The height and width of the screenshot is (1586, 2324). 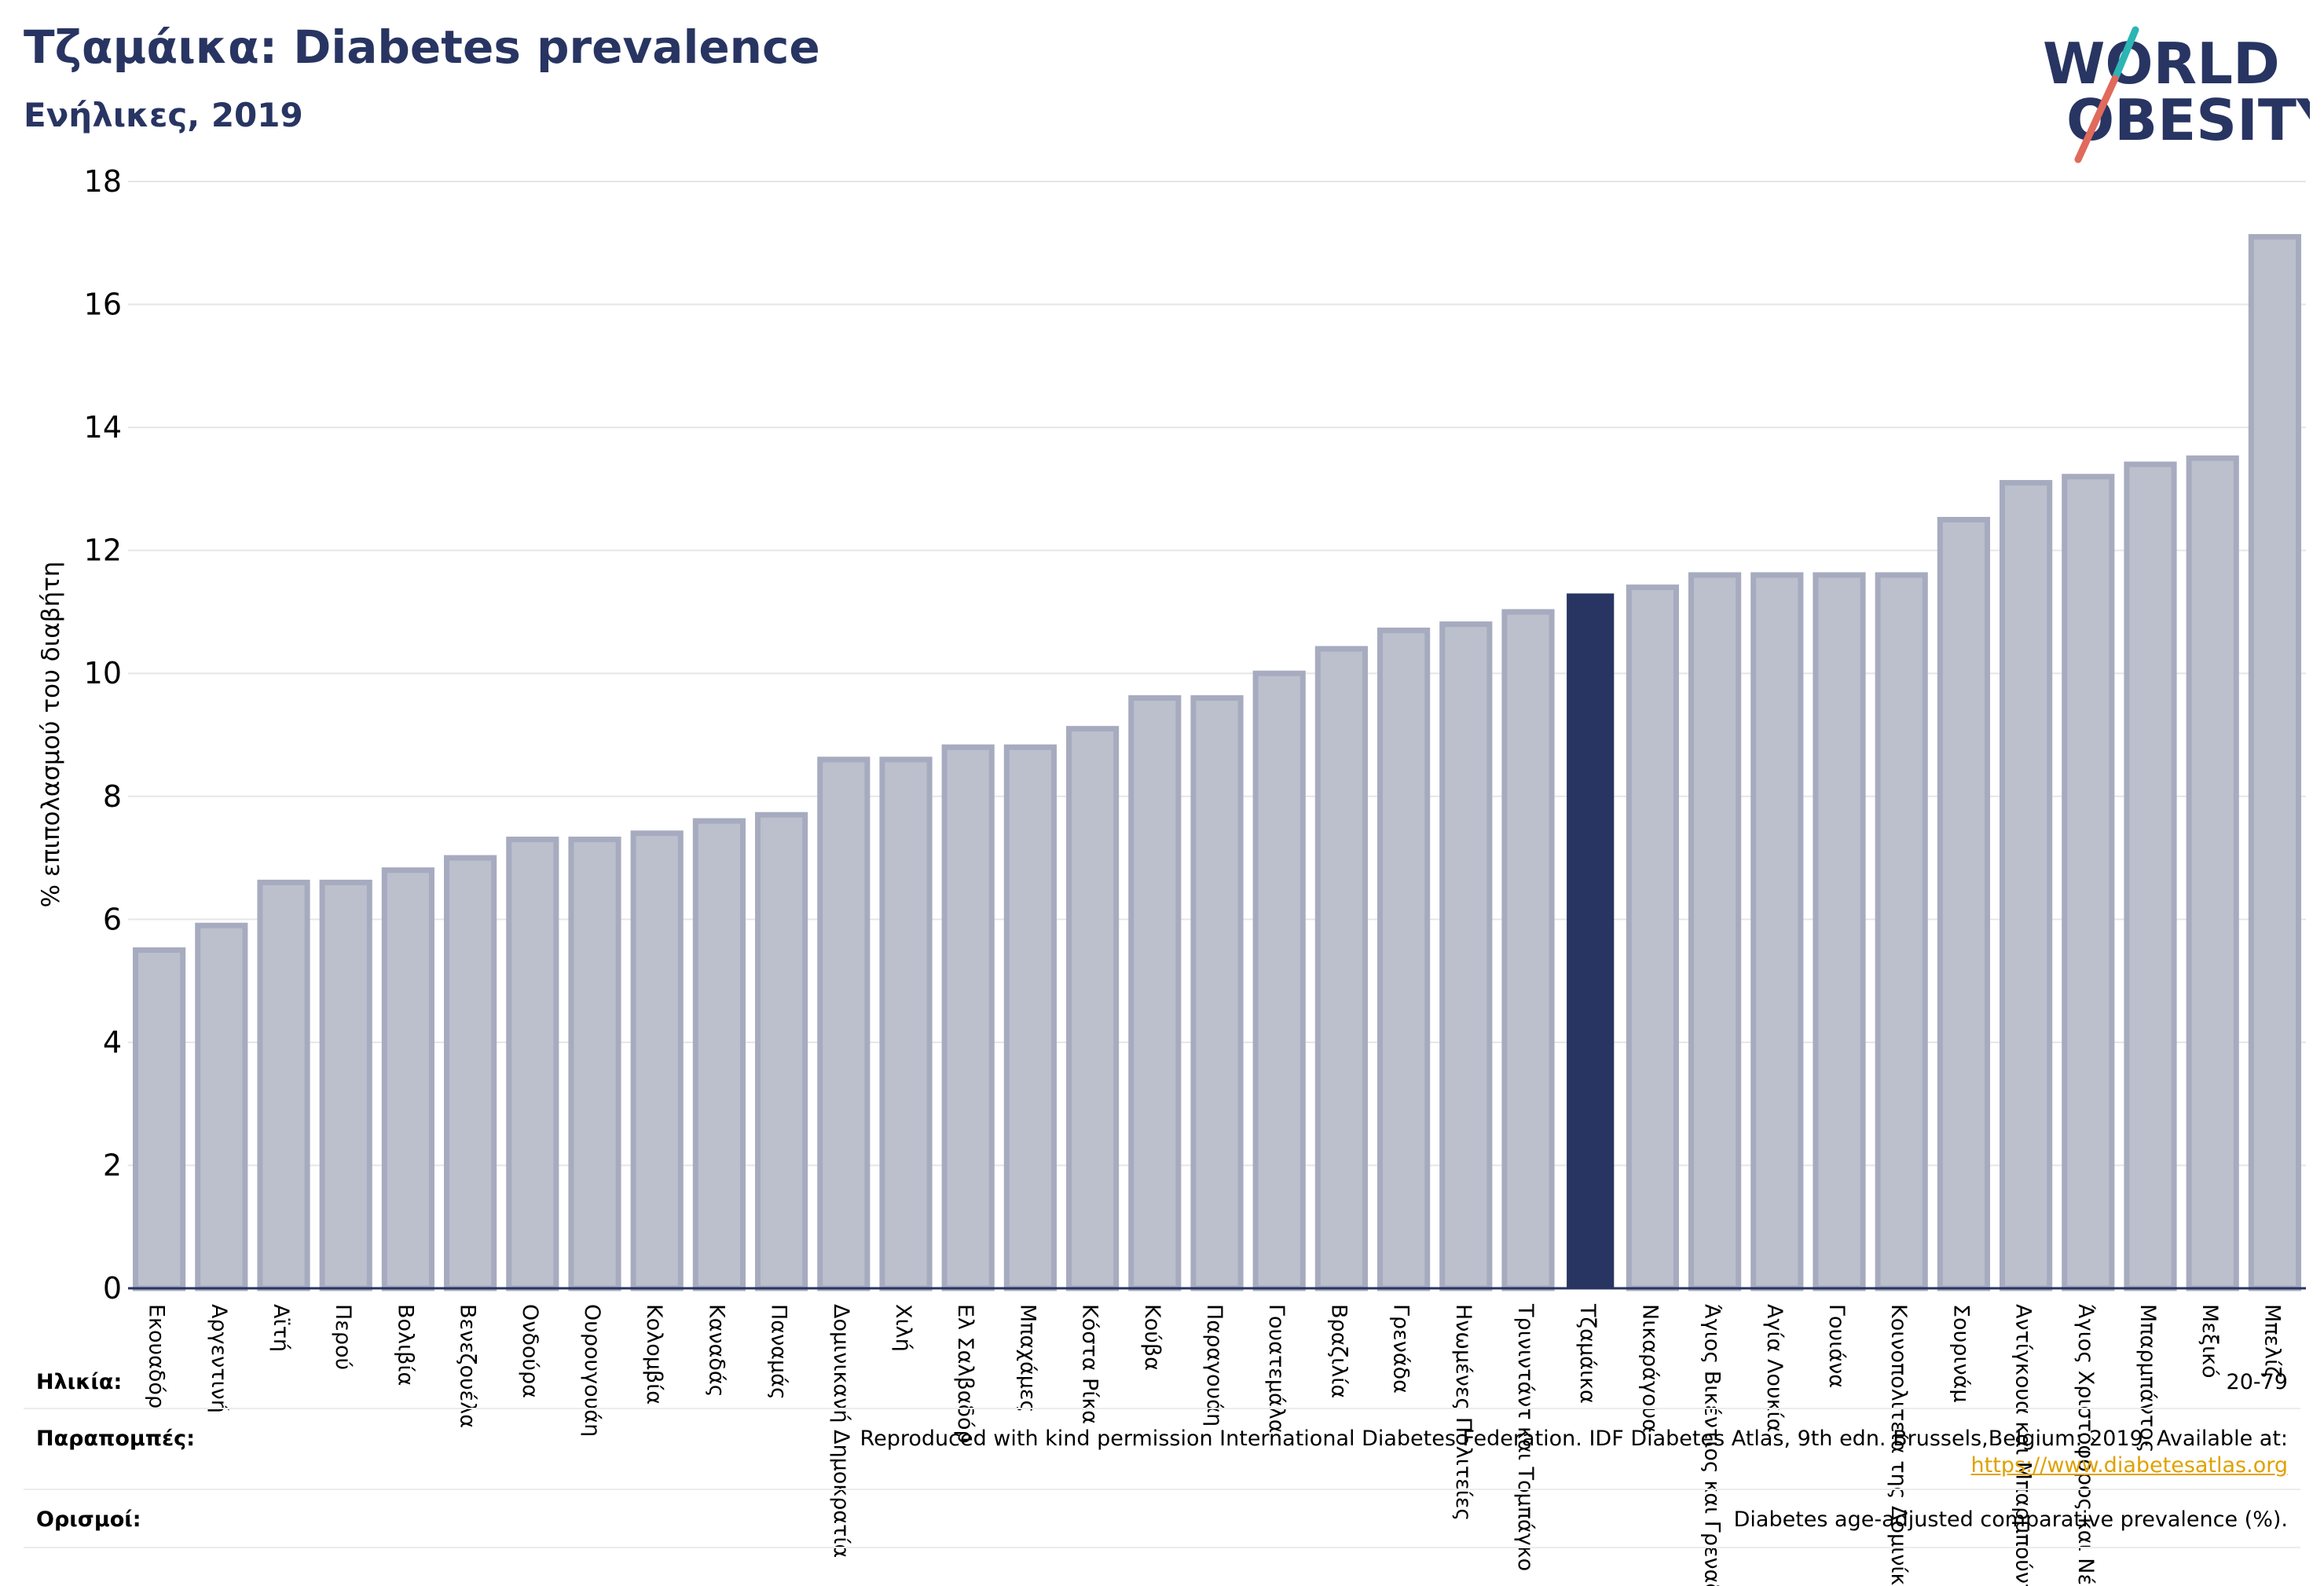 I want to click on y-tick-label: 4, so click(x=112, y=1042).